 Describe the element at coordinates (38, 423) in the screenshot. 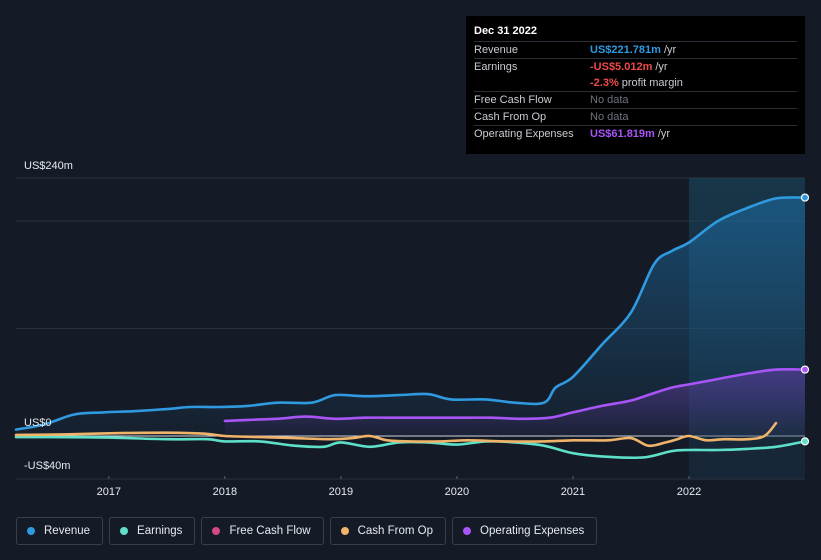

I see `y-axis-zero-label: US$0` at that location.